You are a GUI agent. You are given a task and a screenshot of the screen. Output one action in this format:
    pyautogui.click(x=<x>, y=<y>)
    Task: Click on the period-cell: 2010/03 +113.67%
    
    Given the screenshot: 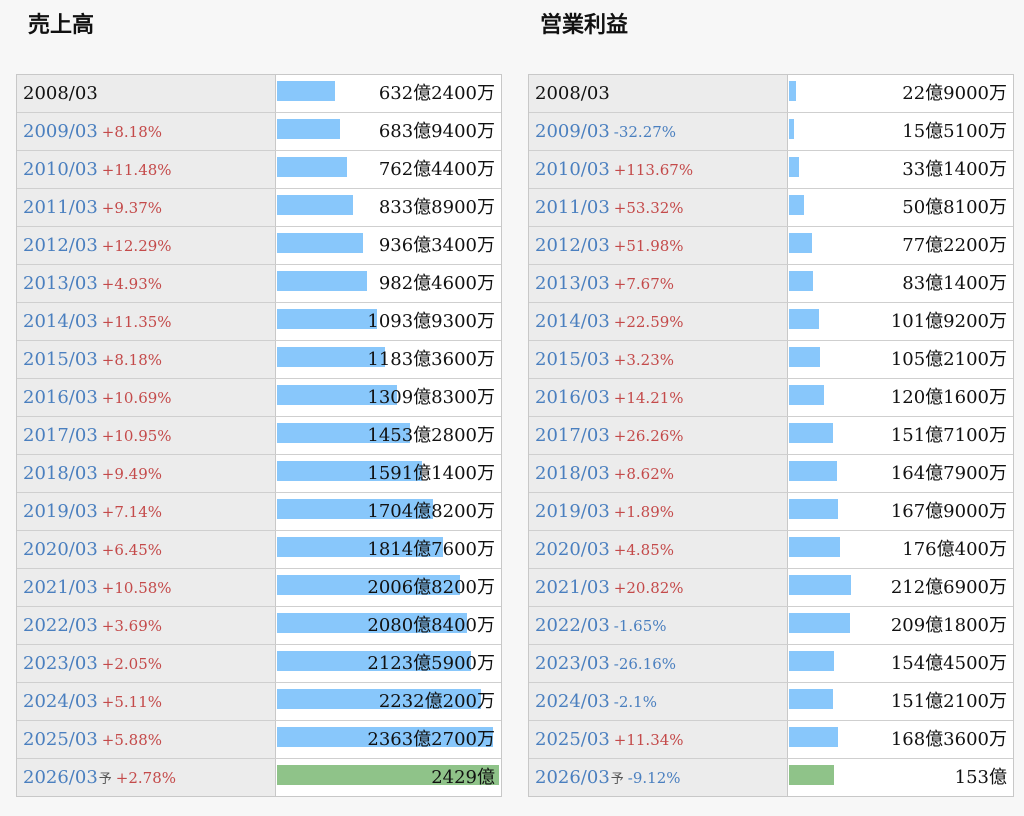 What is the action you would take?
    pyautogui.click(x=658, y=169)
    